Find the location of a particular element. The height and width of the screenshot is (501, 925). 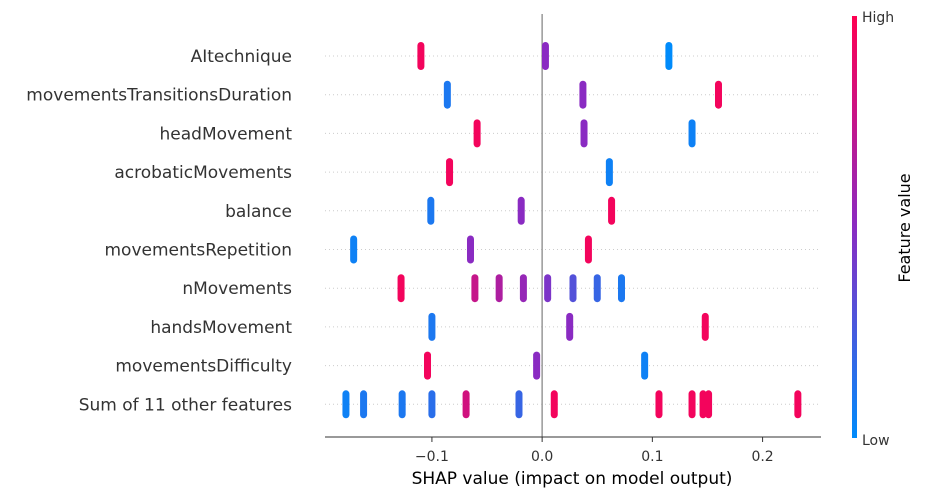

feature-label: Sum of 11 other features is located at coordinates (185, 405).